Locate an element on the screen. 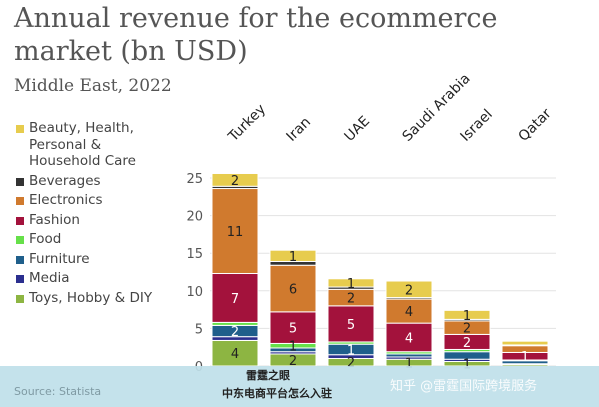  watermark-right: 知乎 @雷霆国际跨境服务 is located at coordinates (464, 386).